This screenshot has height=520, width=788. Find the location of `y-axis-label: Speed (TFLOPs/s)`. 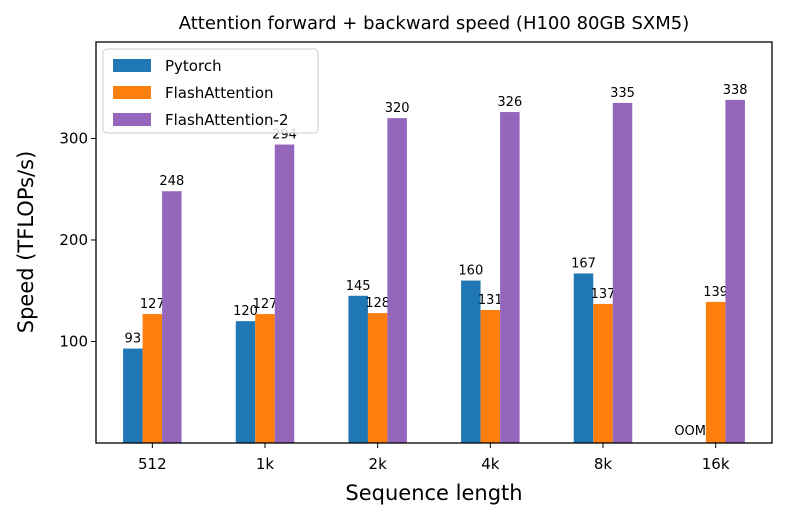

y-axis-label: Speed (TFLOPs/s) is located at coordinates (26, 242).